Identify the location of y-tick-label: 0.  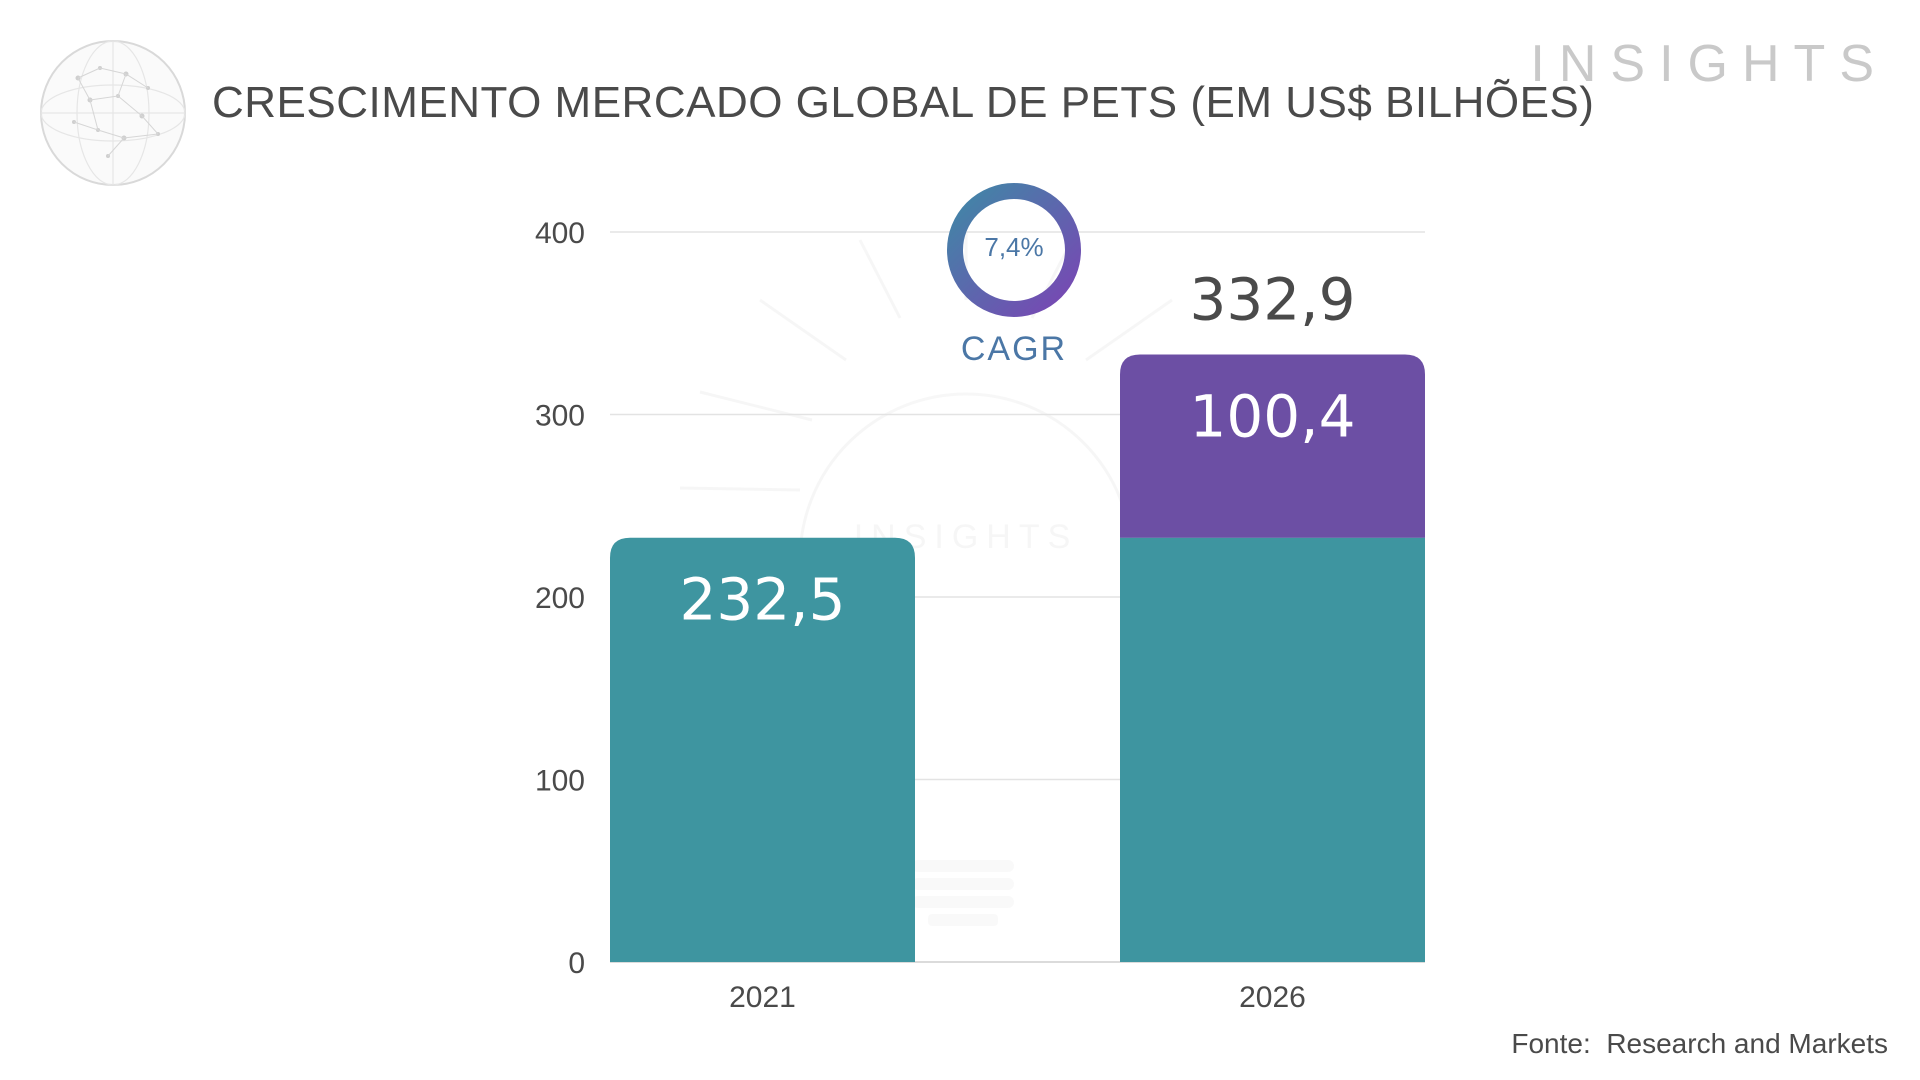
(576, 963).